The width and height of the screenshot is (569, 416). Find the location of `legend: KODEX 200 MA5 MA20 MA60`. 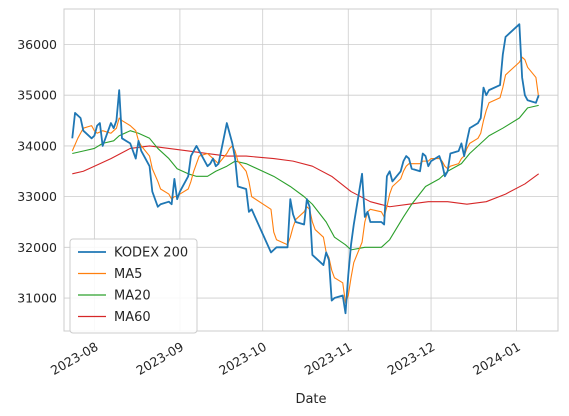

legend: KODEX 200 MA5 MA20 MA60 is located at coordinates (133, 286).